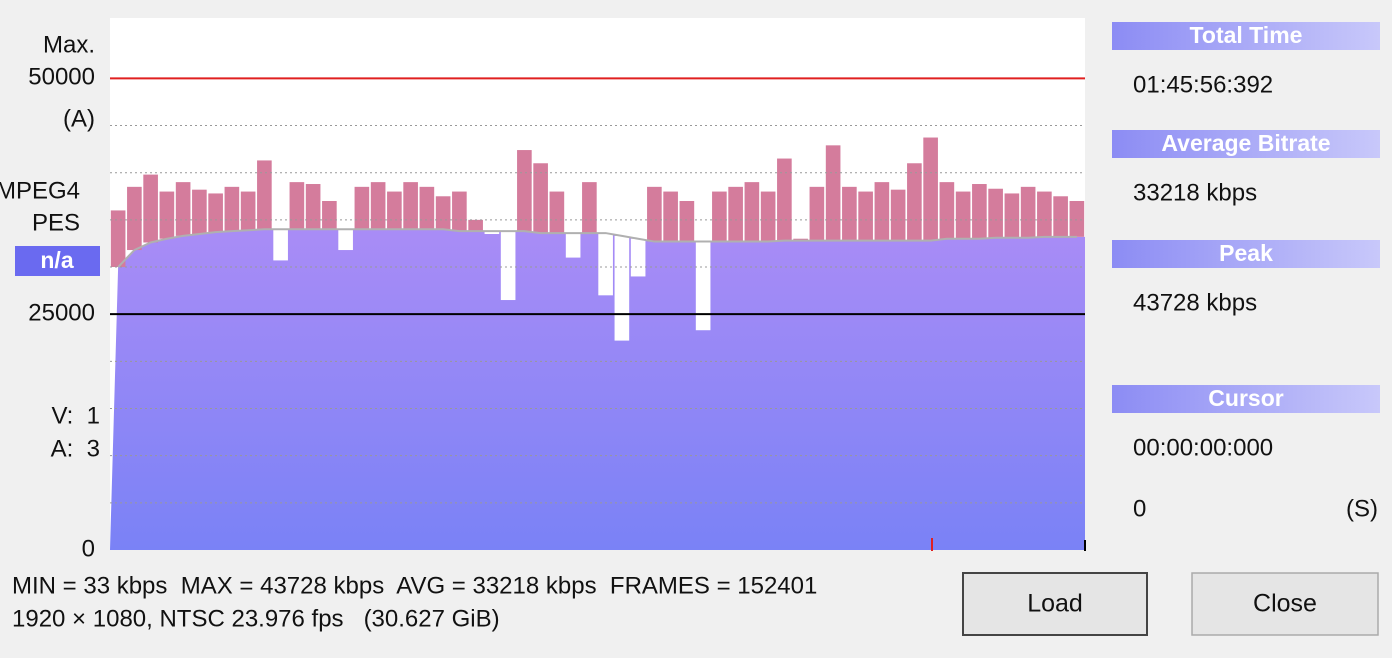 This screenshot has width=1392, height=658. I want to click on close-button, so click(1285, 604).